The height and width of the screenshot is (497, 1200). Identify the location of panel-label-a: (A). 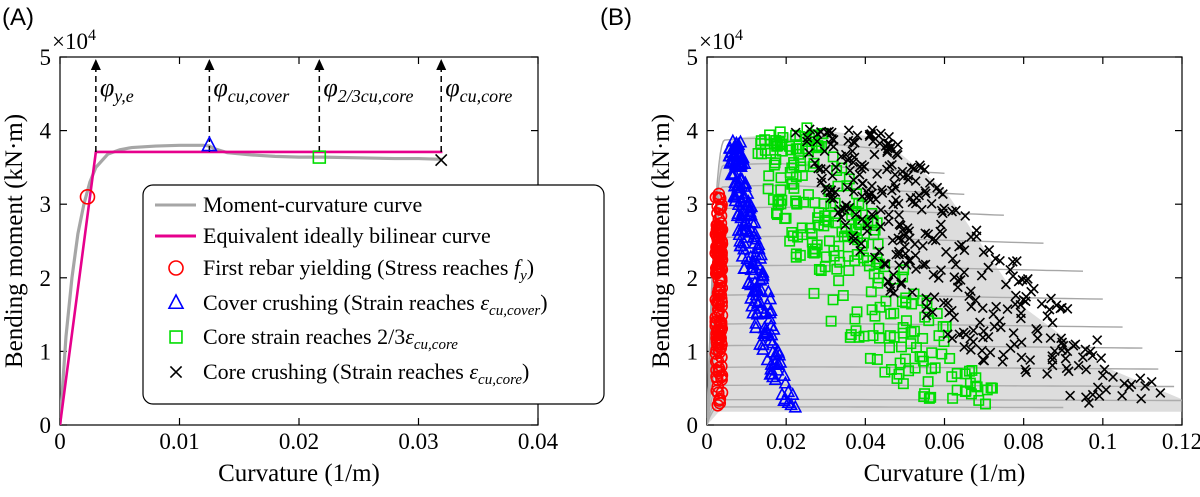
(18, 17).